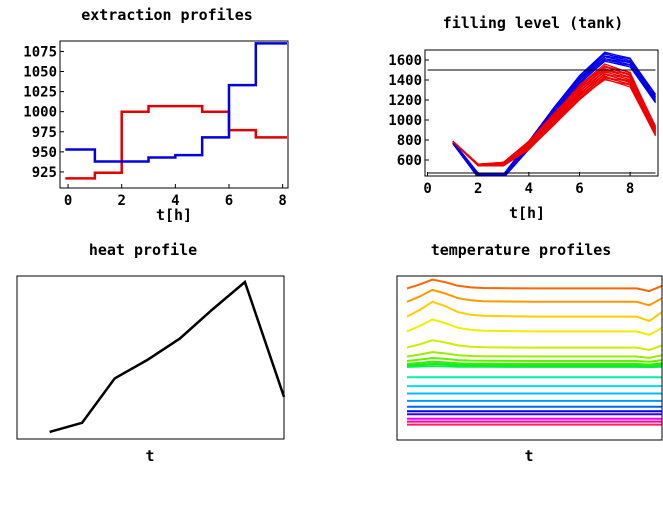 This screenshot has height=505, width=663. I want to click on temperature-frame, so click(529, 358).